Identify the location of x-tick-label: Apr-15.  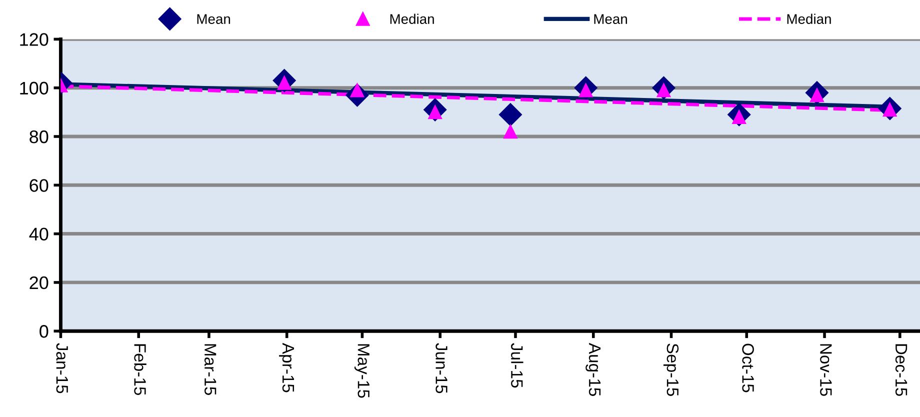
(286, 367).